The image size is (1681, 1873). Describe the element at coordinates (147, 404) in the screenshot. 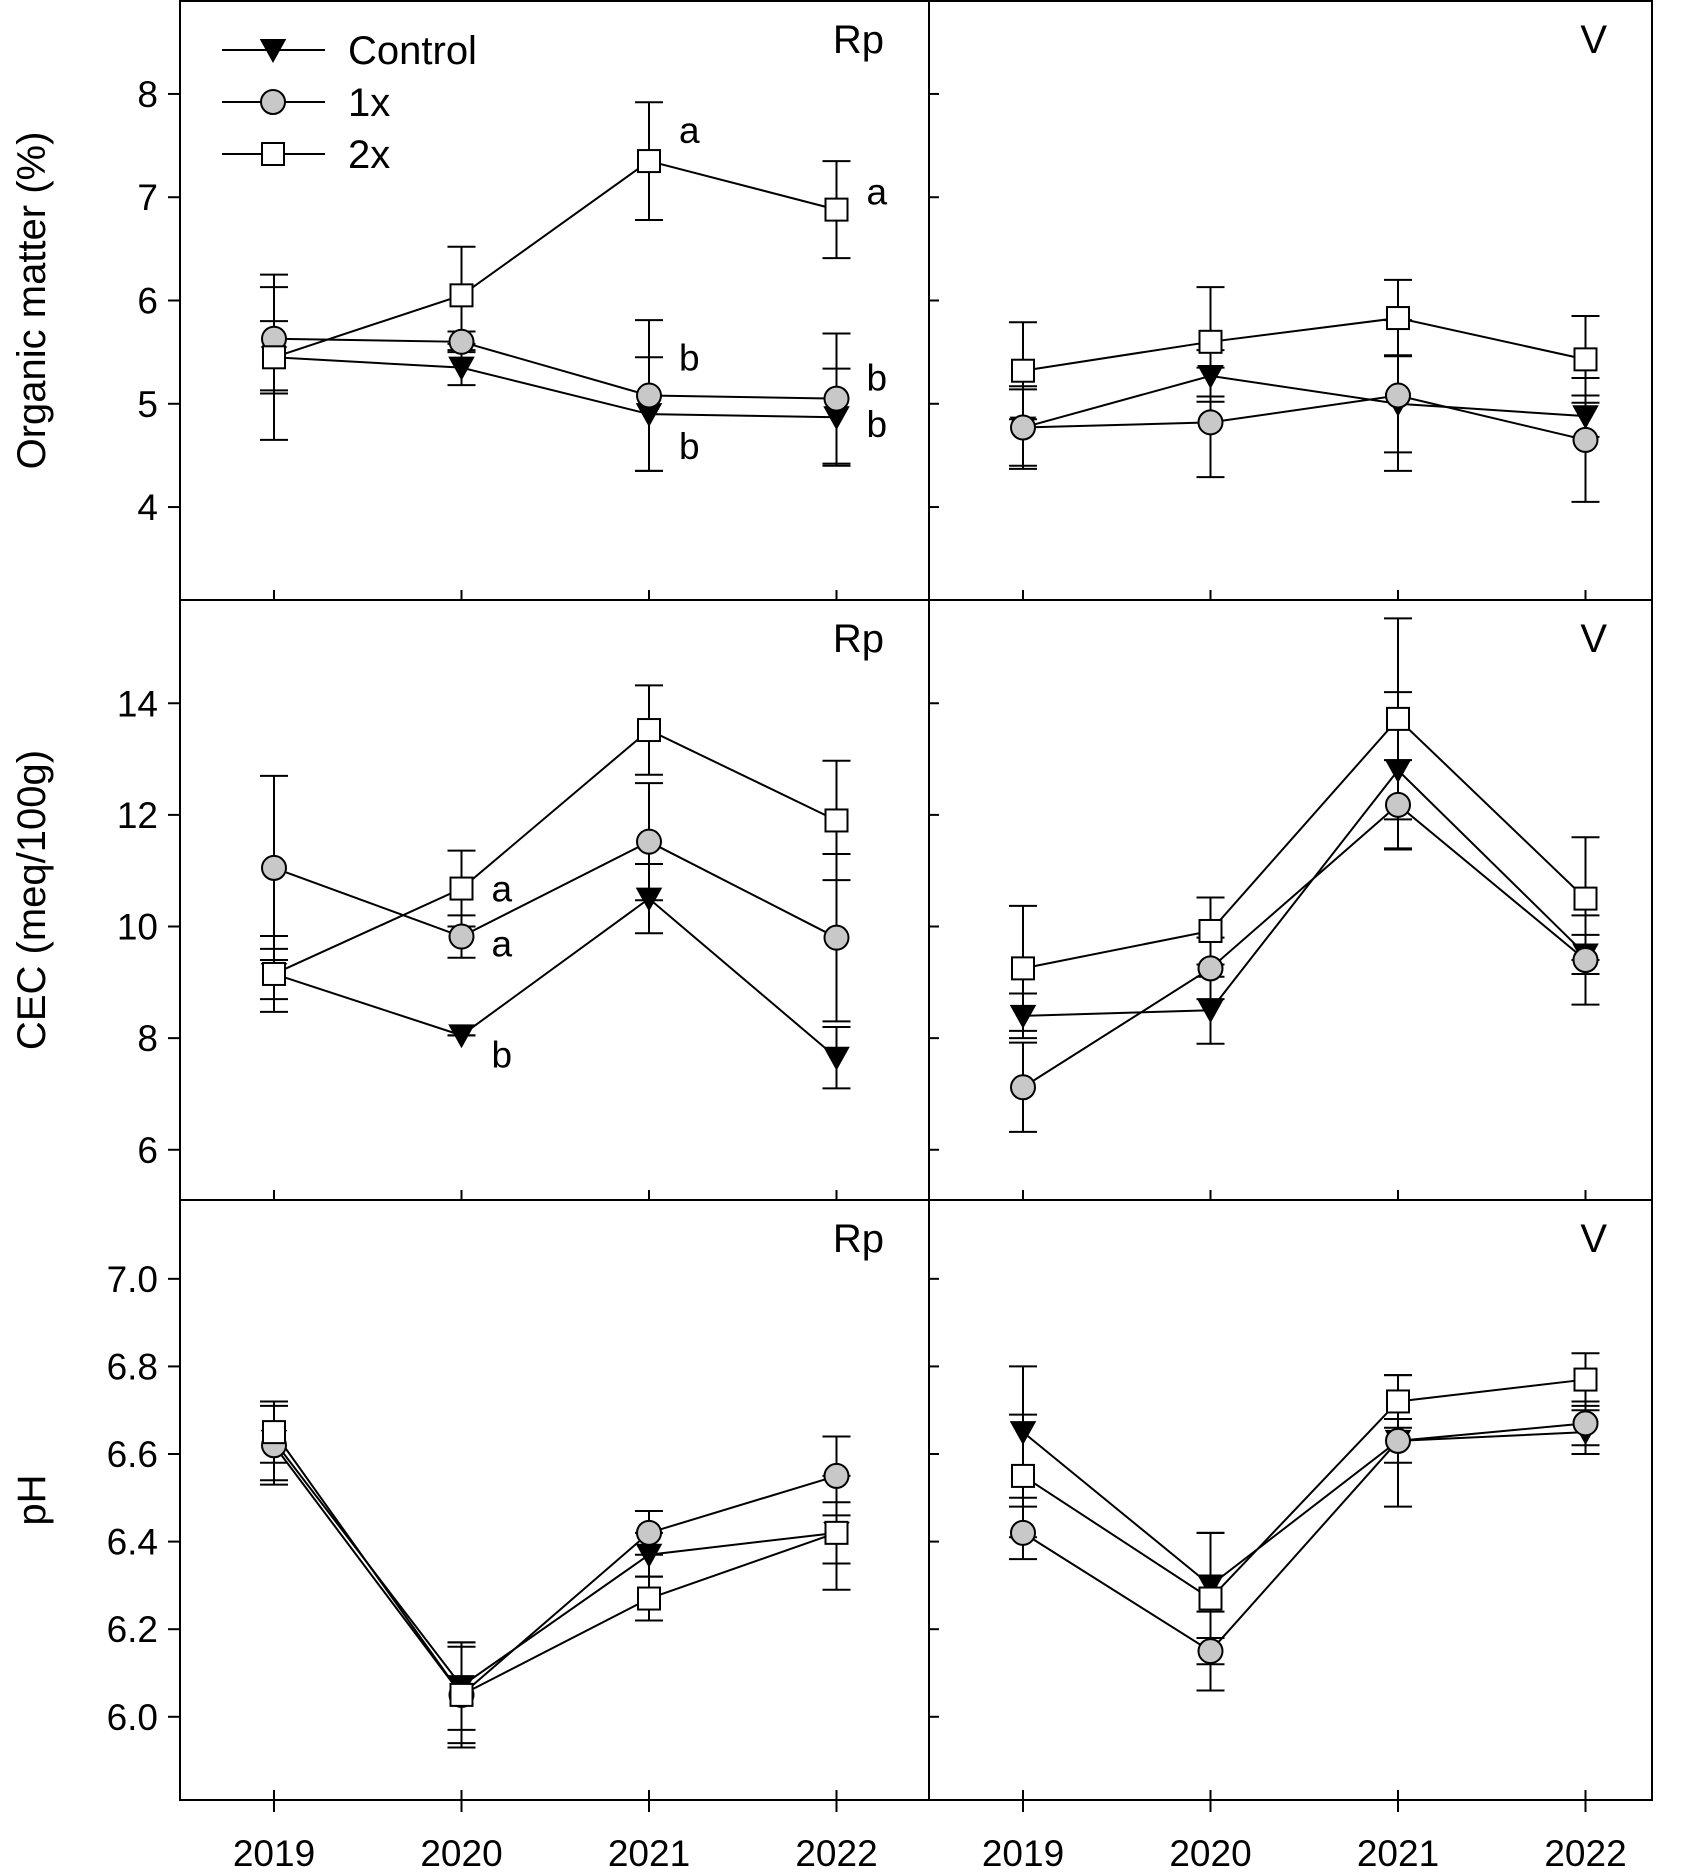

I see `y-tick-label: 5` at that location.